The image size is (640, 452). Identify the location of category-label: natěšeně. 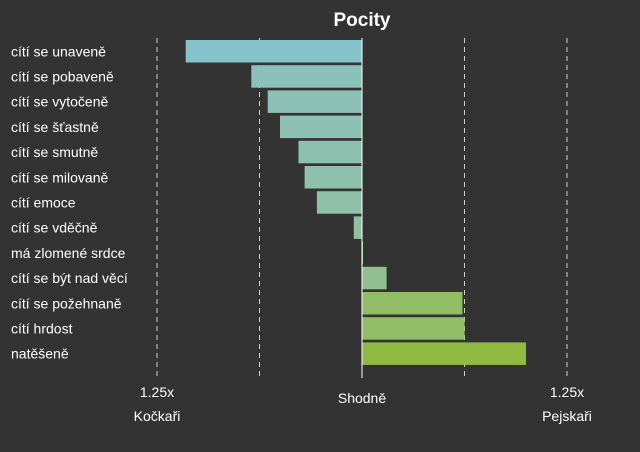
(40, 354).